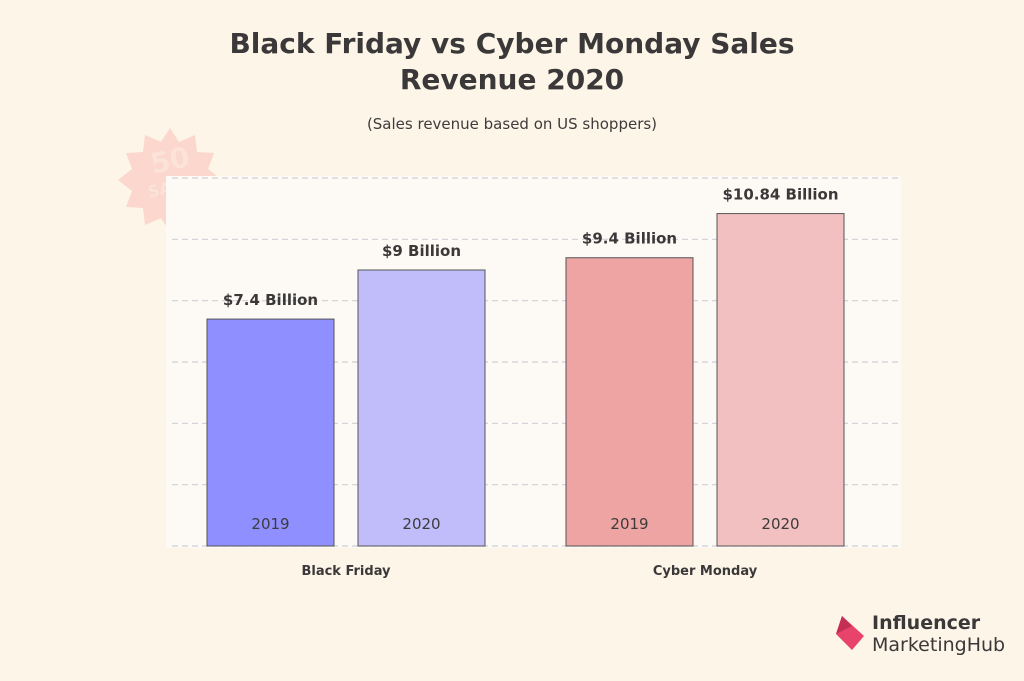 The height and width of the screenshot is (681, 1024). Describe the element at coordinates (705, 571) in the screenshot. I see `category-label: Cyber Monday` at that location.